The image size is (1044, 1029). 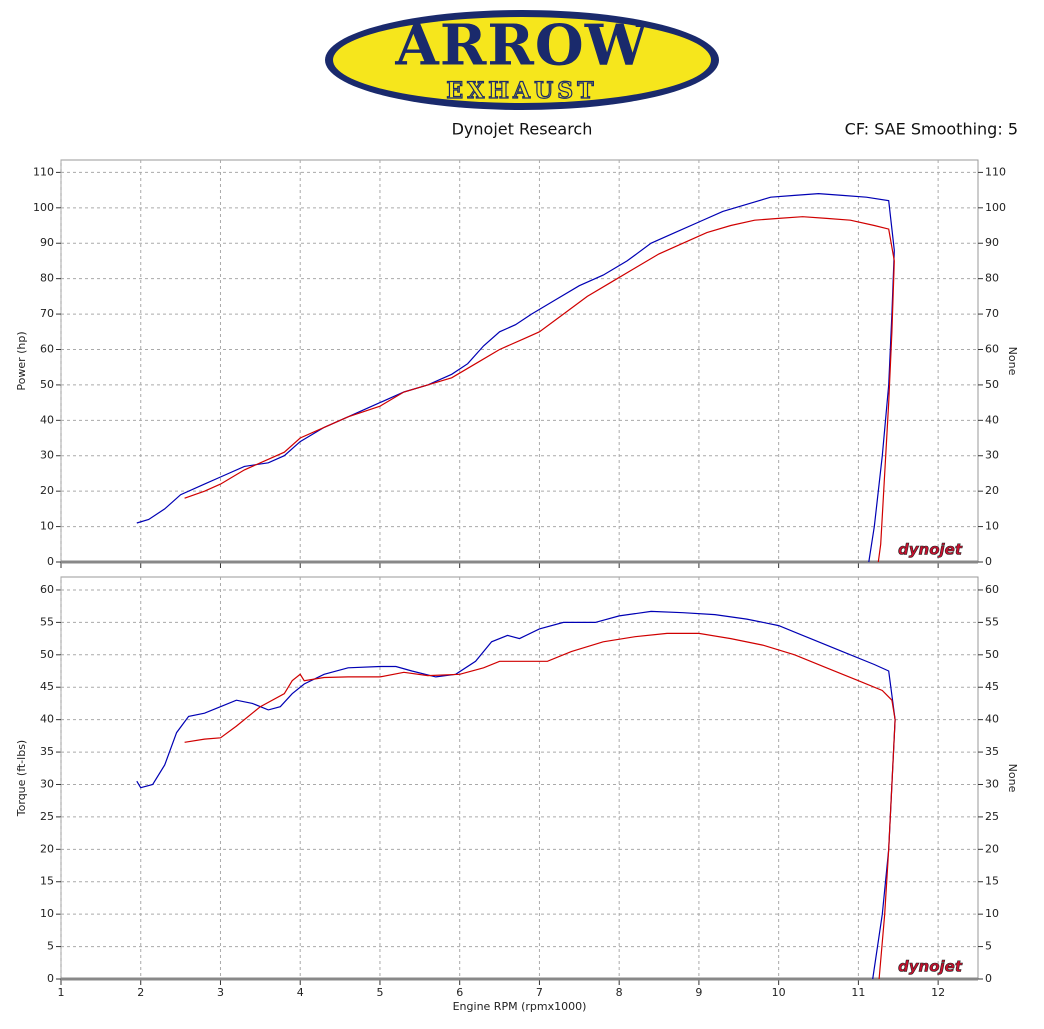 What do you see at coordinates (47, 278) in the screenshot?
I see `y-tick-label: 80` at bounding box center [47, 278].